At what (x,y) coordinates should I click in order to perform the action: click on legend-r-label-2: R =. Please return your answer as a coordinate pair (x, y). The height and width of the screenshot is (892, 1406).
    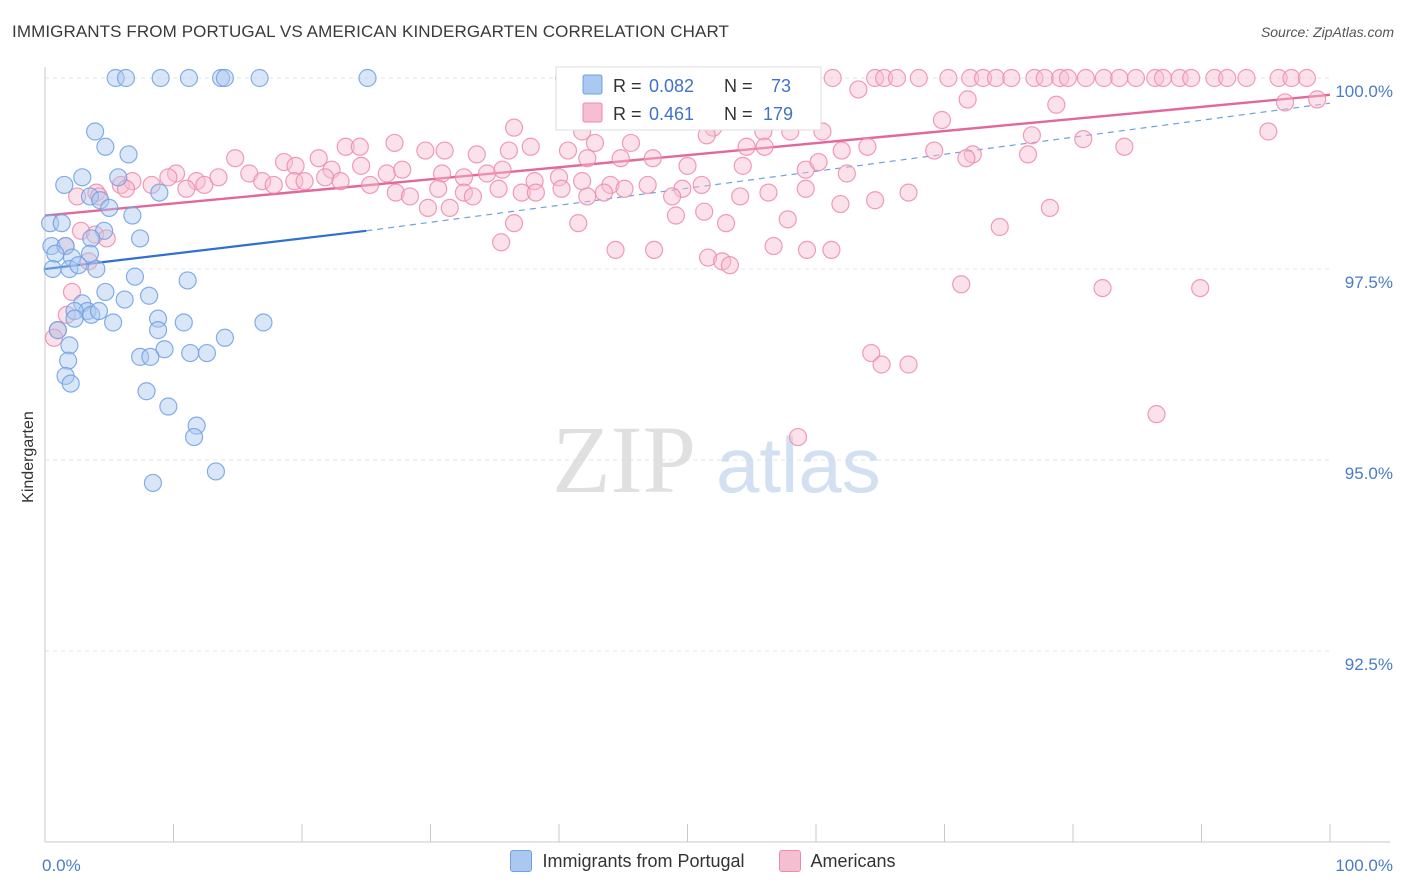
    Looking at the image, I should click on (627, 114).